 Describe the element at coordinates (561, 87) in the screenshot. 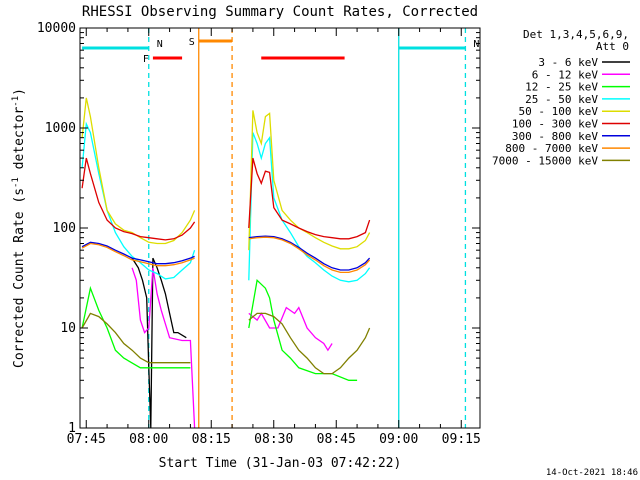

I see `legend-label: 12 - 25 keV` at that location.